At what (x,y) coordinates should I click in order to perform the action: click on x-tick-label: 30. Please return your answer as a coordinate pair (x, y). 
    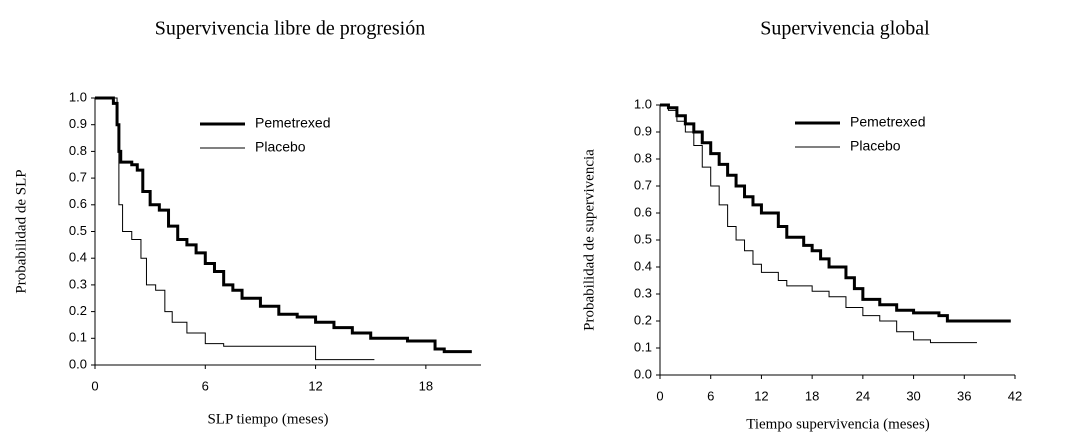
    Looking at the image, I should click on (913, 395).